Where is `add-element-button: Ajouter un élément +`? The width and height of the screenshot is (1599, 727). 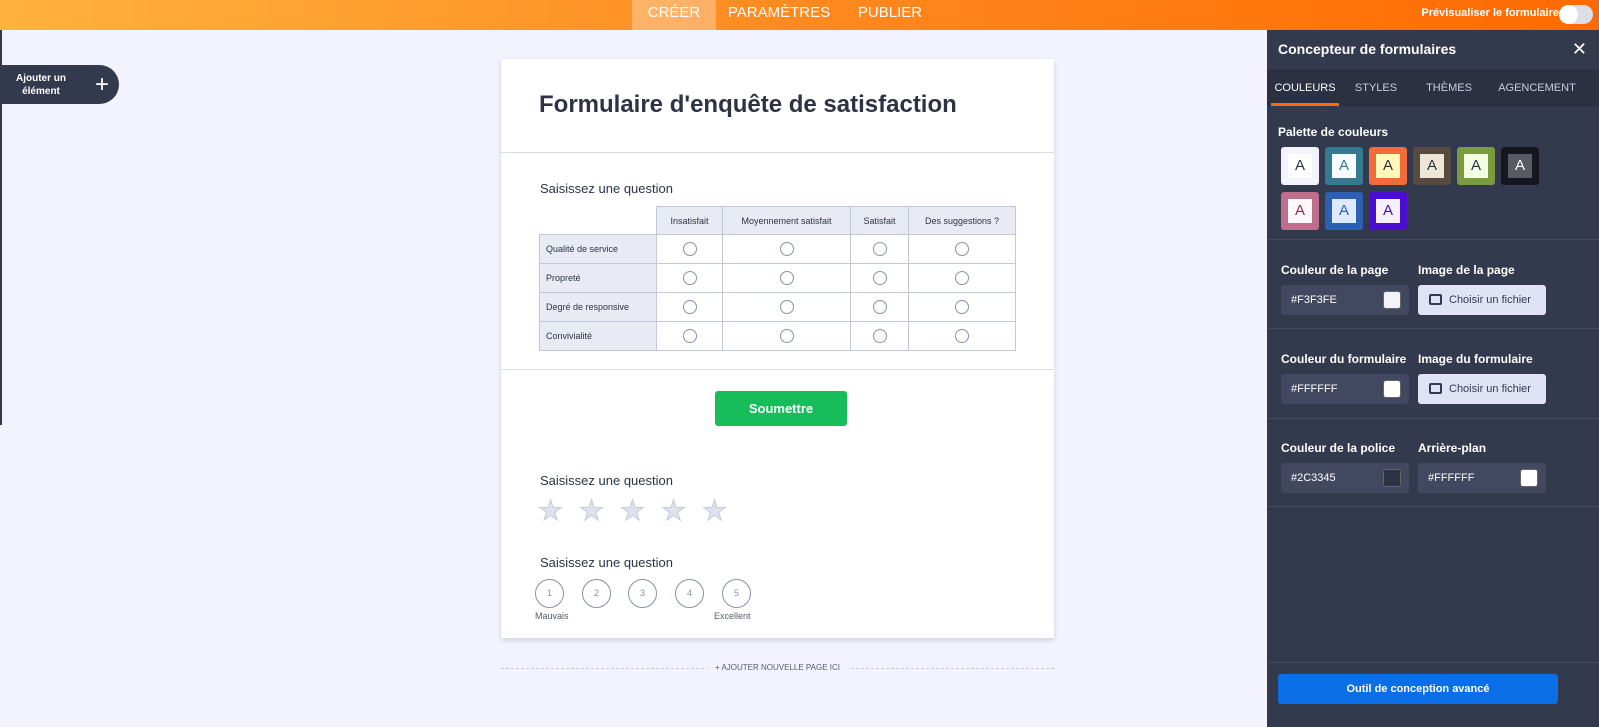 add-element-button: Ajouter un élément + is located at coordinates (59, 84).